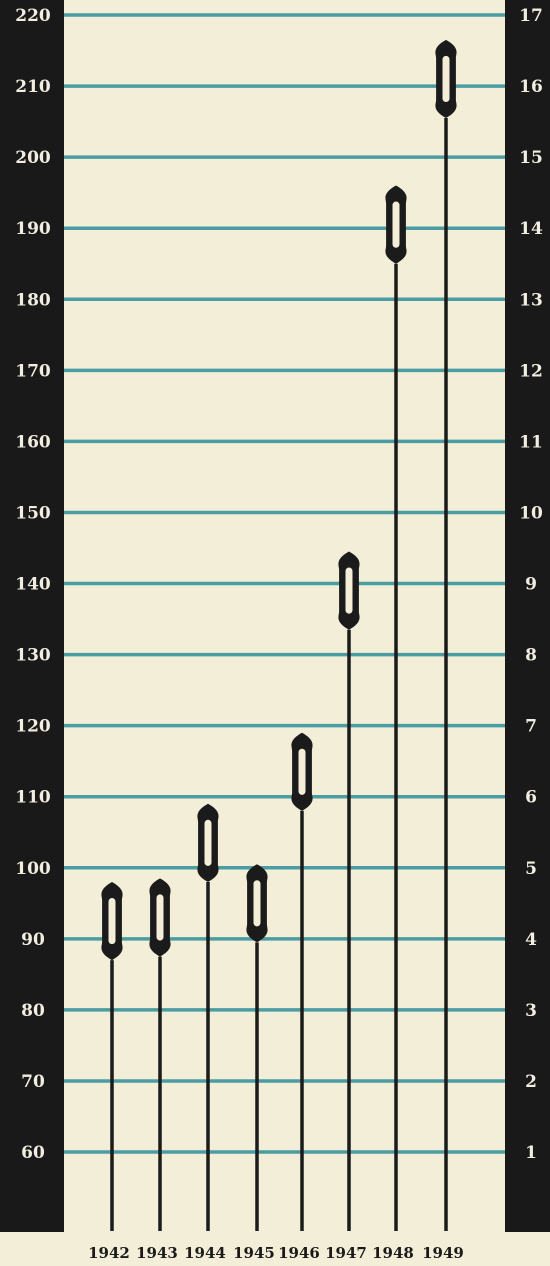 This screenshot has width=550, height=1266. What do you see at coordinates (346, 1253) in the screenshot?
I see `x-axis-label: 1947` at bounding box center [346, 1253].